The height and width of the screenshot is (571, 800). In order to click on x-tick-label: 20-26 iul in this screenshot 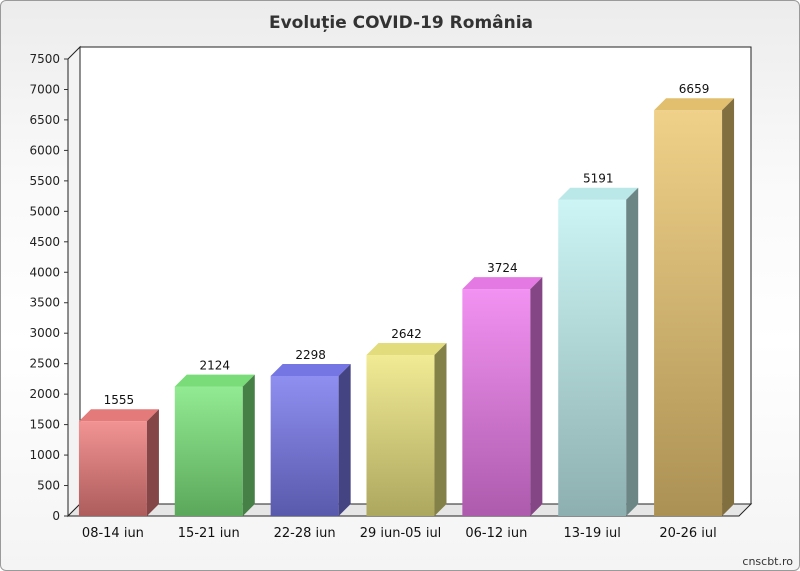, I will do `click(687, 533)`.